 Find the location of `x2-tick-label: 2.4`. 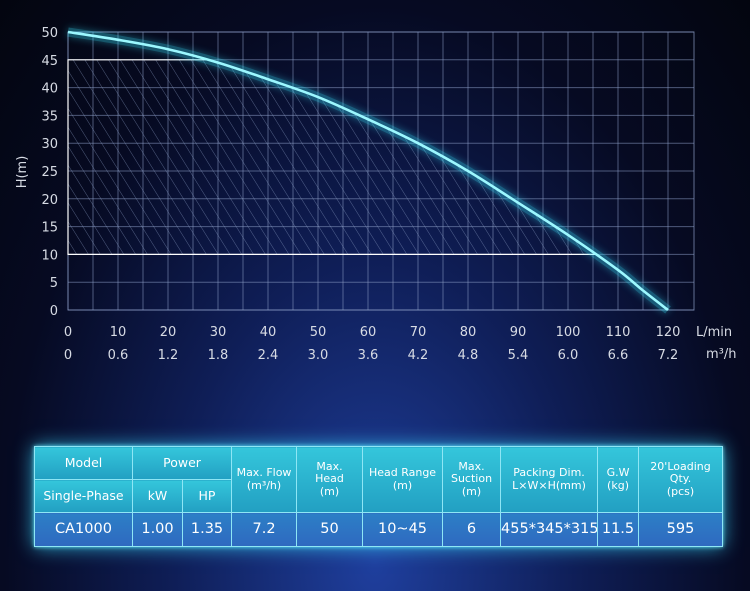

x2-tick-label: 2.4 is located at coordinates (268, 355).